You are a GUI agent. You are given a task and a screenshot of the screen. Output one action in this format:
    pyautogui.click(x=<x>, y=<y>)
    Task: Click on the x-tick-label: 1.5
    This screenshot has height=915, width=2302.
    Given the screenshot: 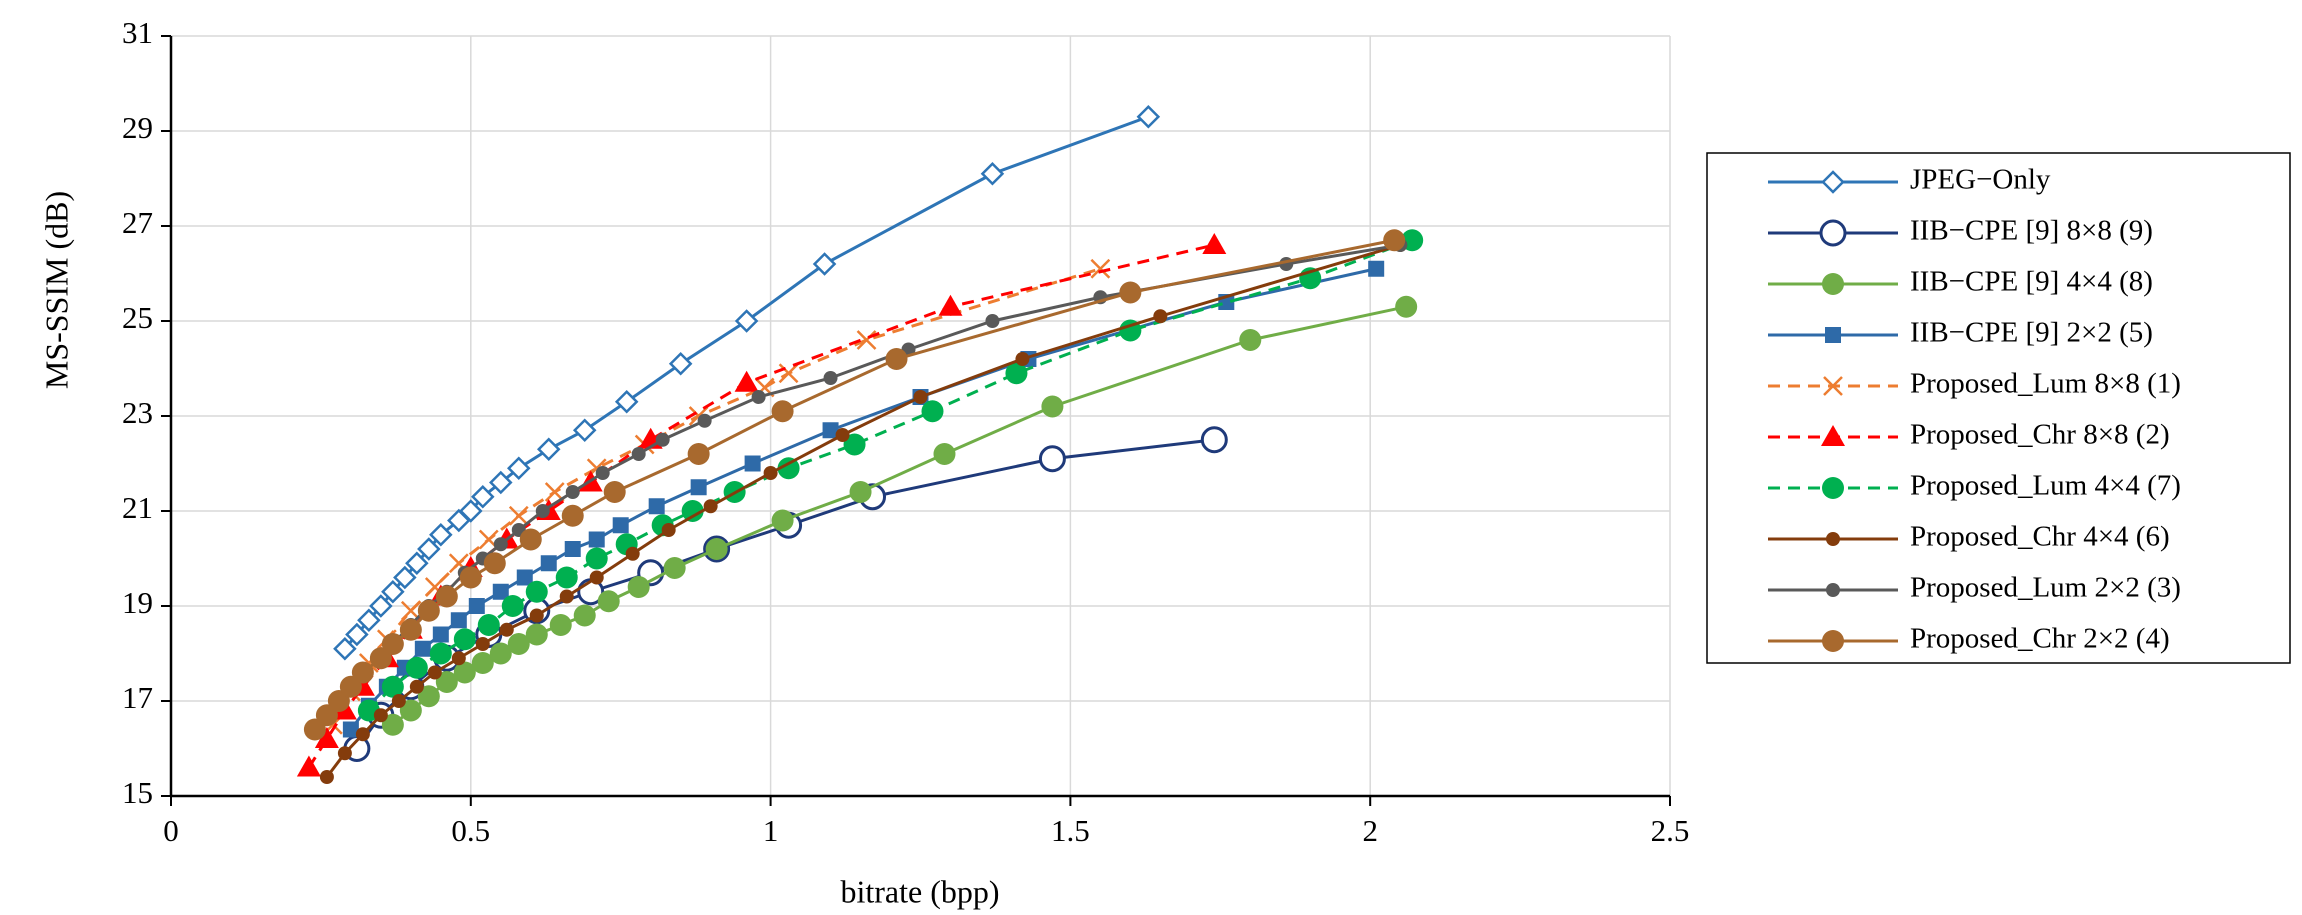 What is the action you would take?
    pyautogui.click(x=1070, y=830)
    